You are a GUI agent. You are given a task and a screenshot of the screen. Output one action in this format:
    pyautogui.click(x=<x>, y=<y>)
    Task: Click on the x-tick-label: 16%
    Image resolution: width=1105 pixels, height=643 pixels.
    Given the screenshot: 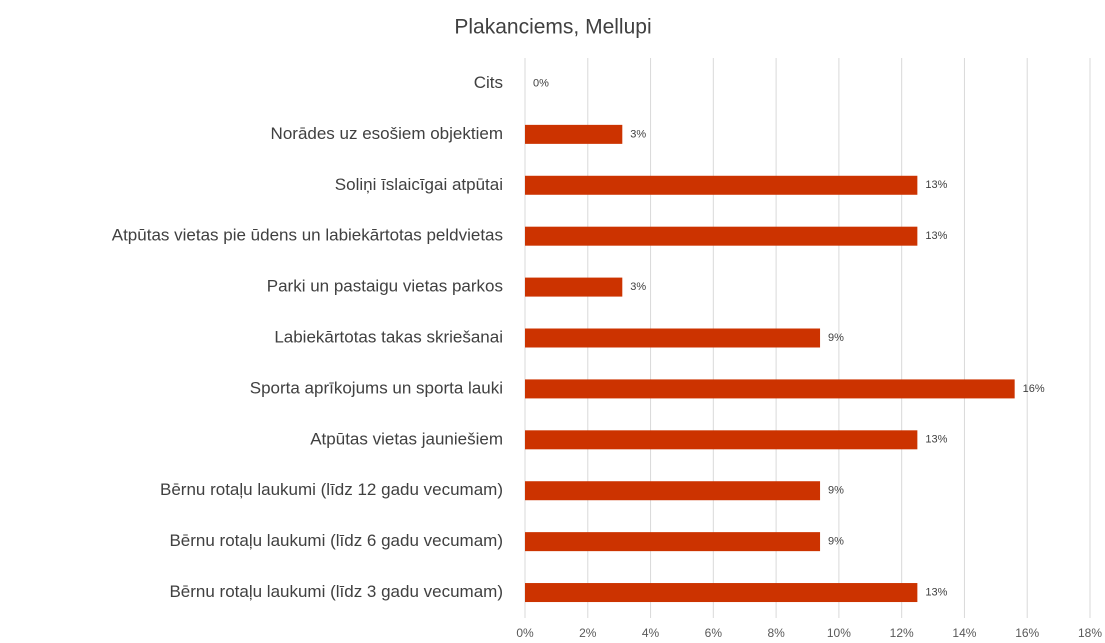 What is the action you would take?
    pyautogui.click(x=1027, y=633)
    